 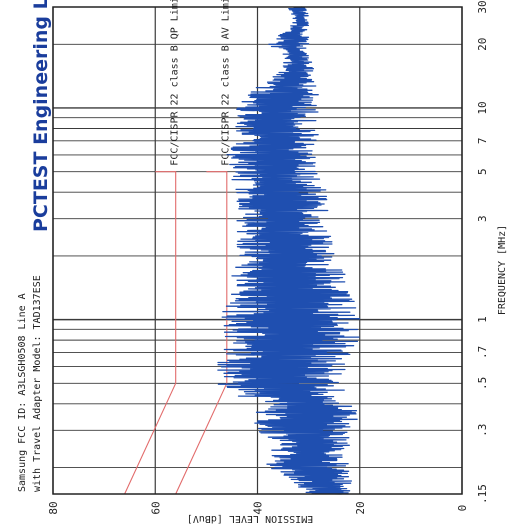 I want to click on frequency-tick-label: 7, so click(x=482, y=140).